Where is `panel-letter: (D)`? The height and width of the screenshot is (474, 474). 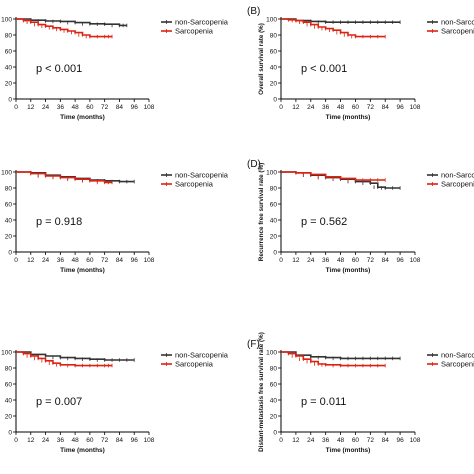
panel-letter: (D) is located at coordinates (254, 164).